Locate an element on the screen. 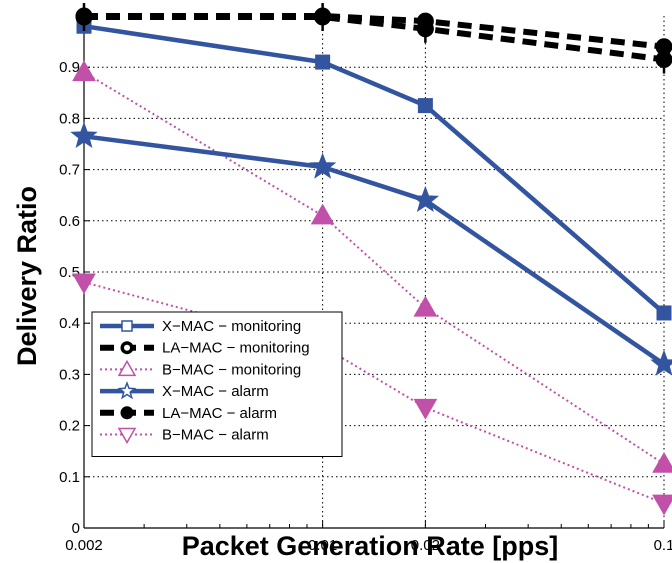 The width and height of the screenshot is (672, 563). y-tick-label: 0.3 is located at coordinates (69, 374).